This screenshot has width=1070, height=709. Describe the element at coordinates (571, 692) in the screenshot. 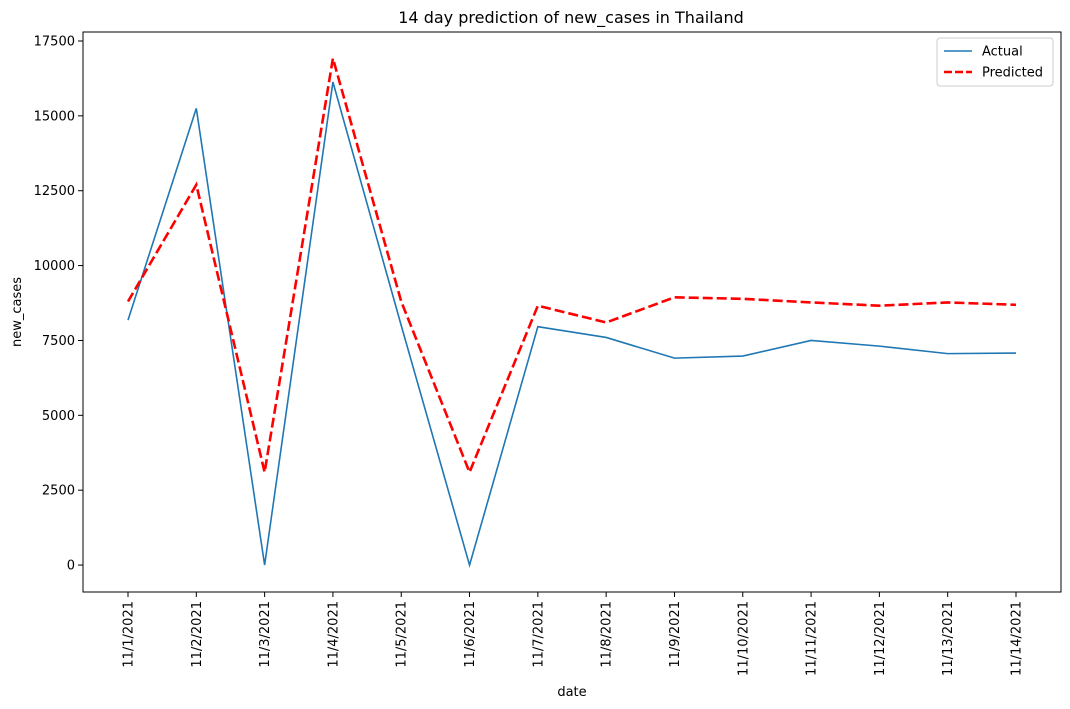

I see `x-axis-title: date` at that location.